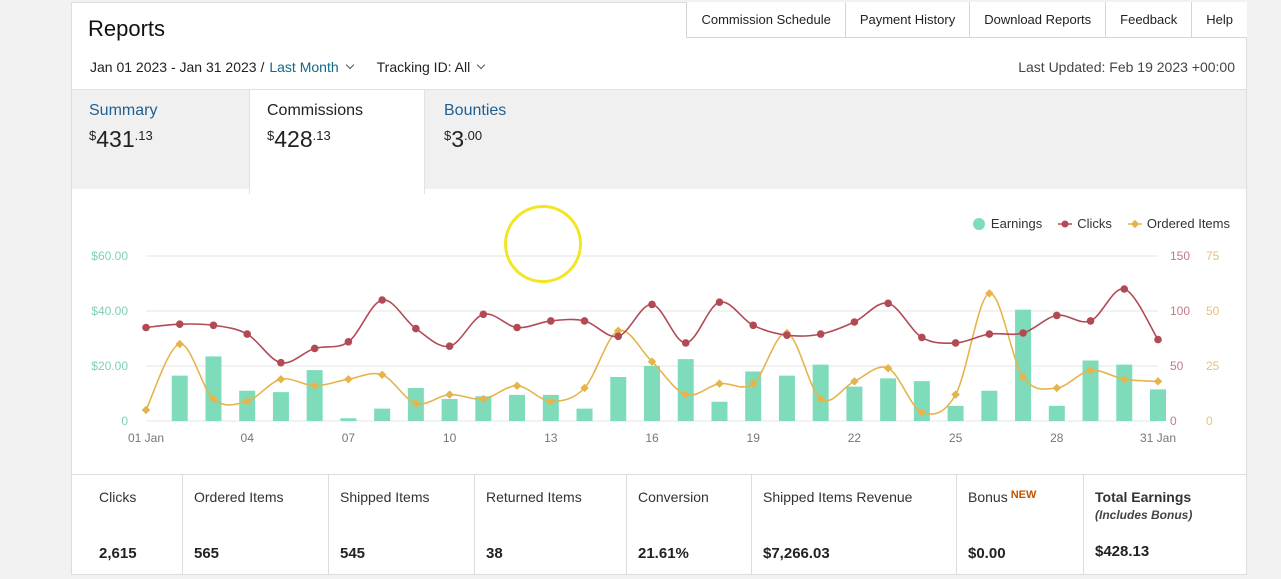  What do you see at coordinates (978, 223) in the screenshot?
I see `earnings-dot-icon` at bounding box center [978, 223].